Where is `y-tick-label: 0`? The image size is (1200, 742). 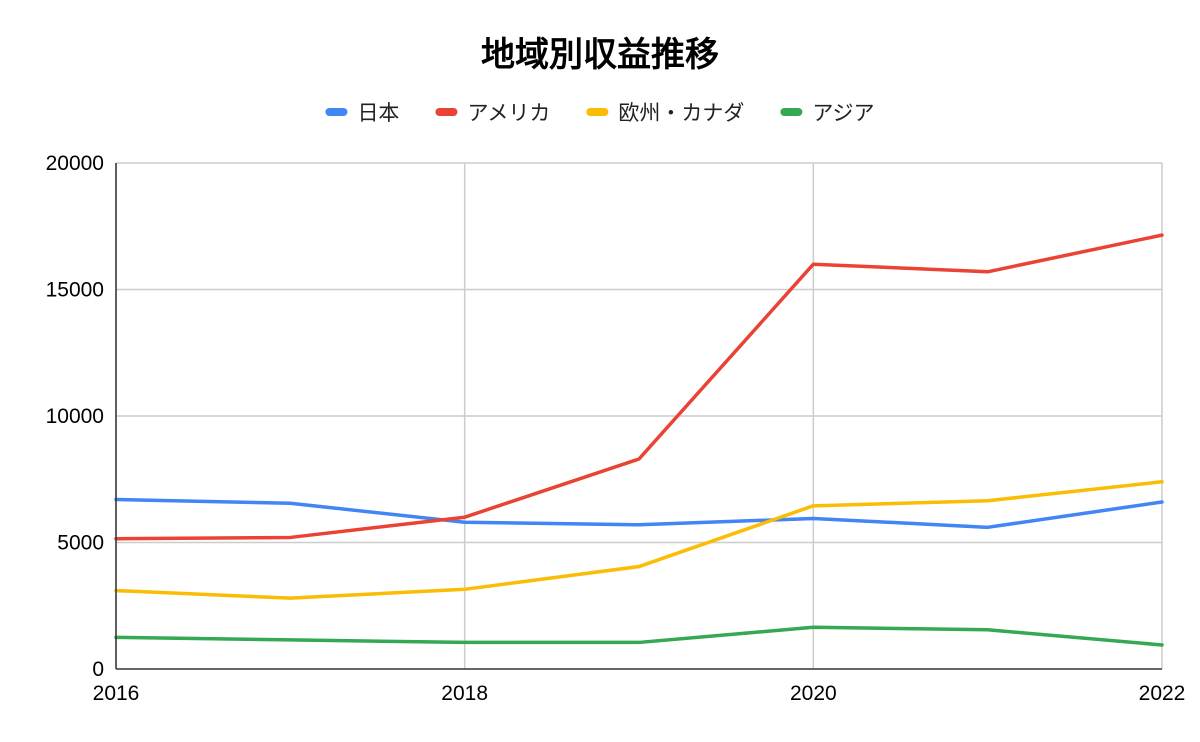
y-tick-label: 0 is located at coordinates (98, 669).